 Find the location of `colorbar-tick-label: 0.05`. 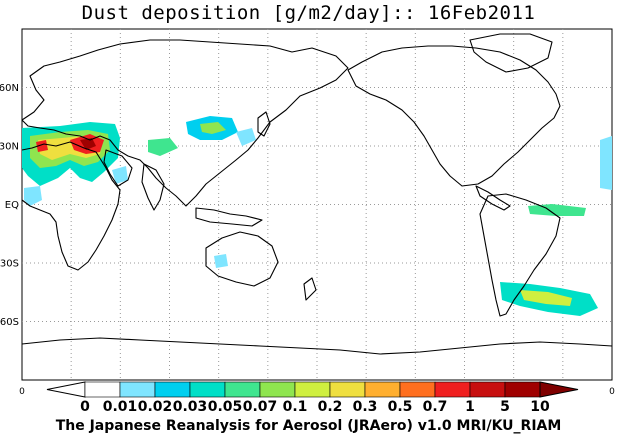

colorbar-tick-label: 0.05 is located at coordinates (225, 407).